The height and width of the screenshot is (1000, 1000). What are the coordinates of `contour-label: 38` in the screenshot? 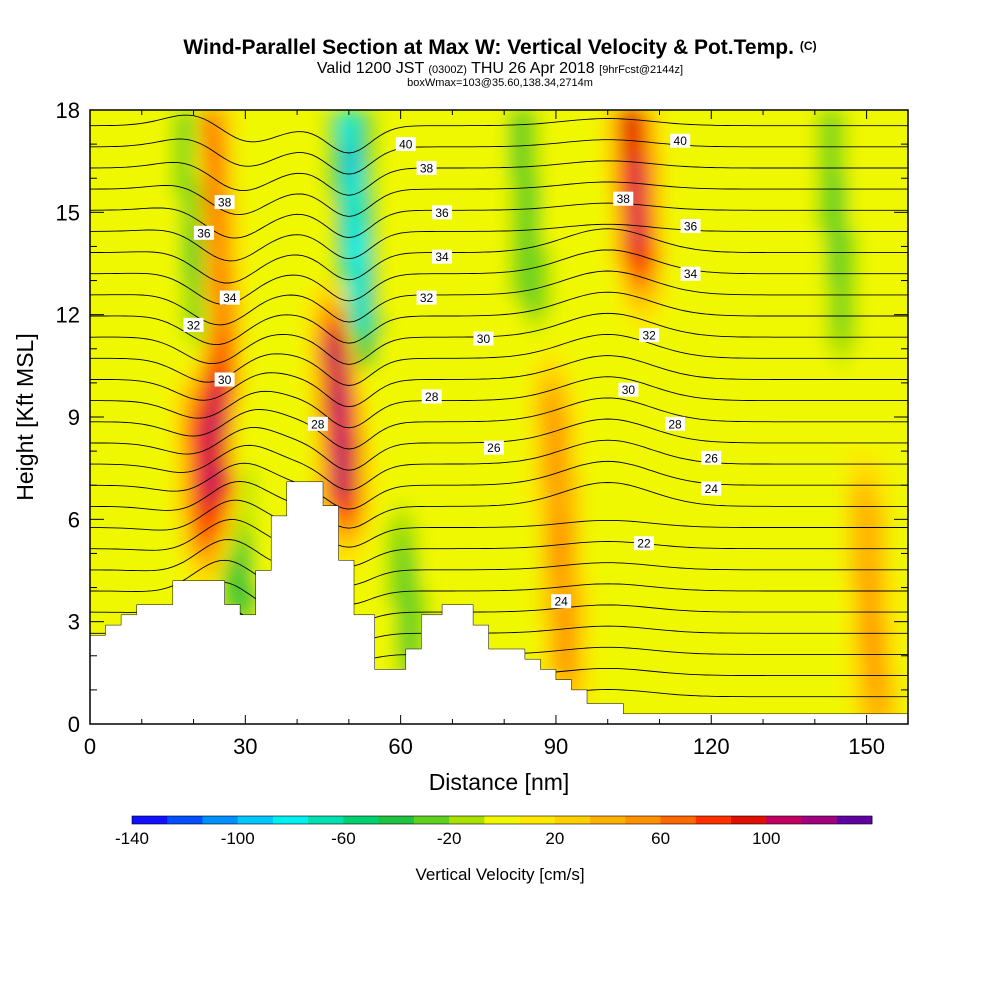 It's located at (427, 168).